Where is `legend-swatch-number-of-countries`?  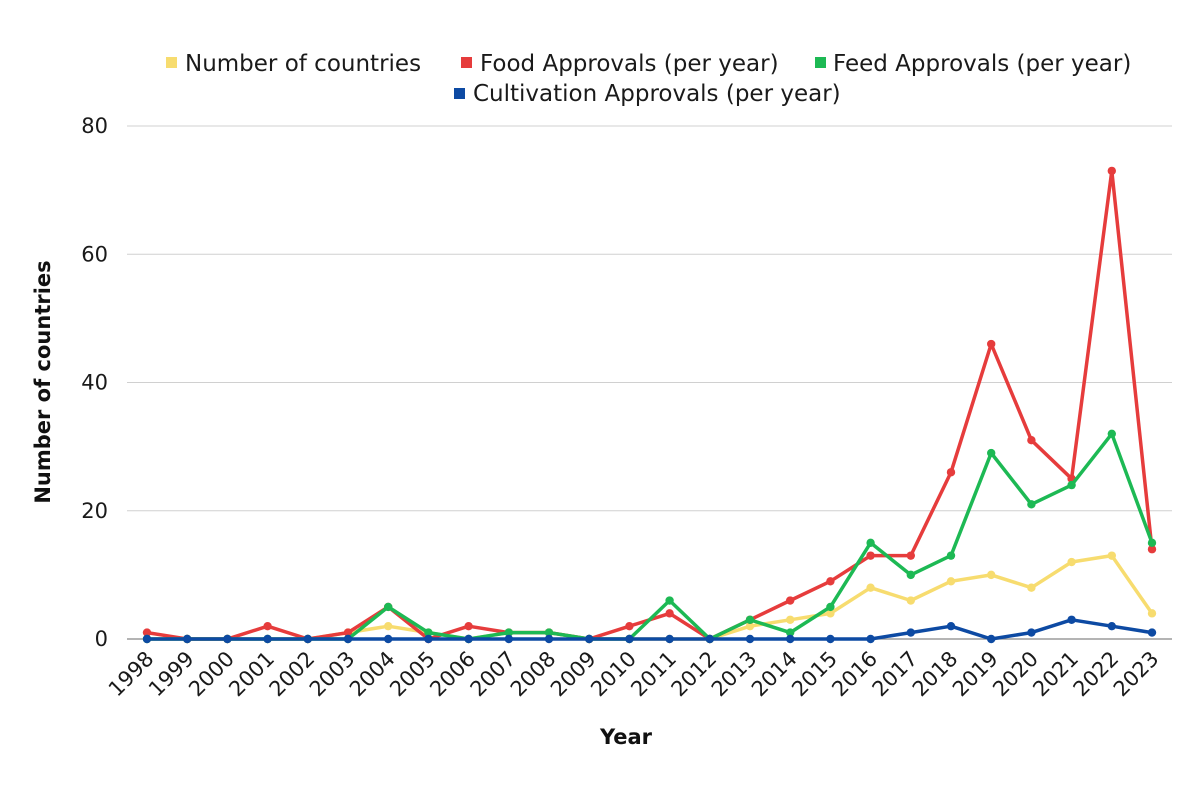 legend-swatch-number-of-countries is located at coordinates (171, 62).